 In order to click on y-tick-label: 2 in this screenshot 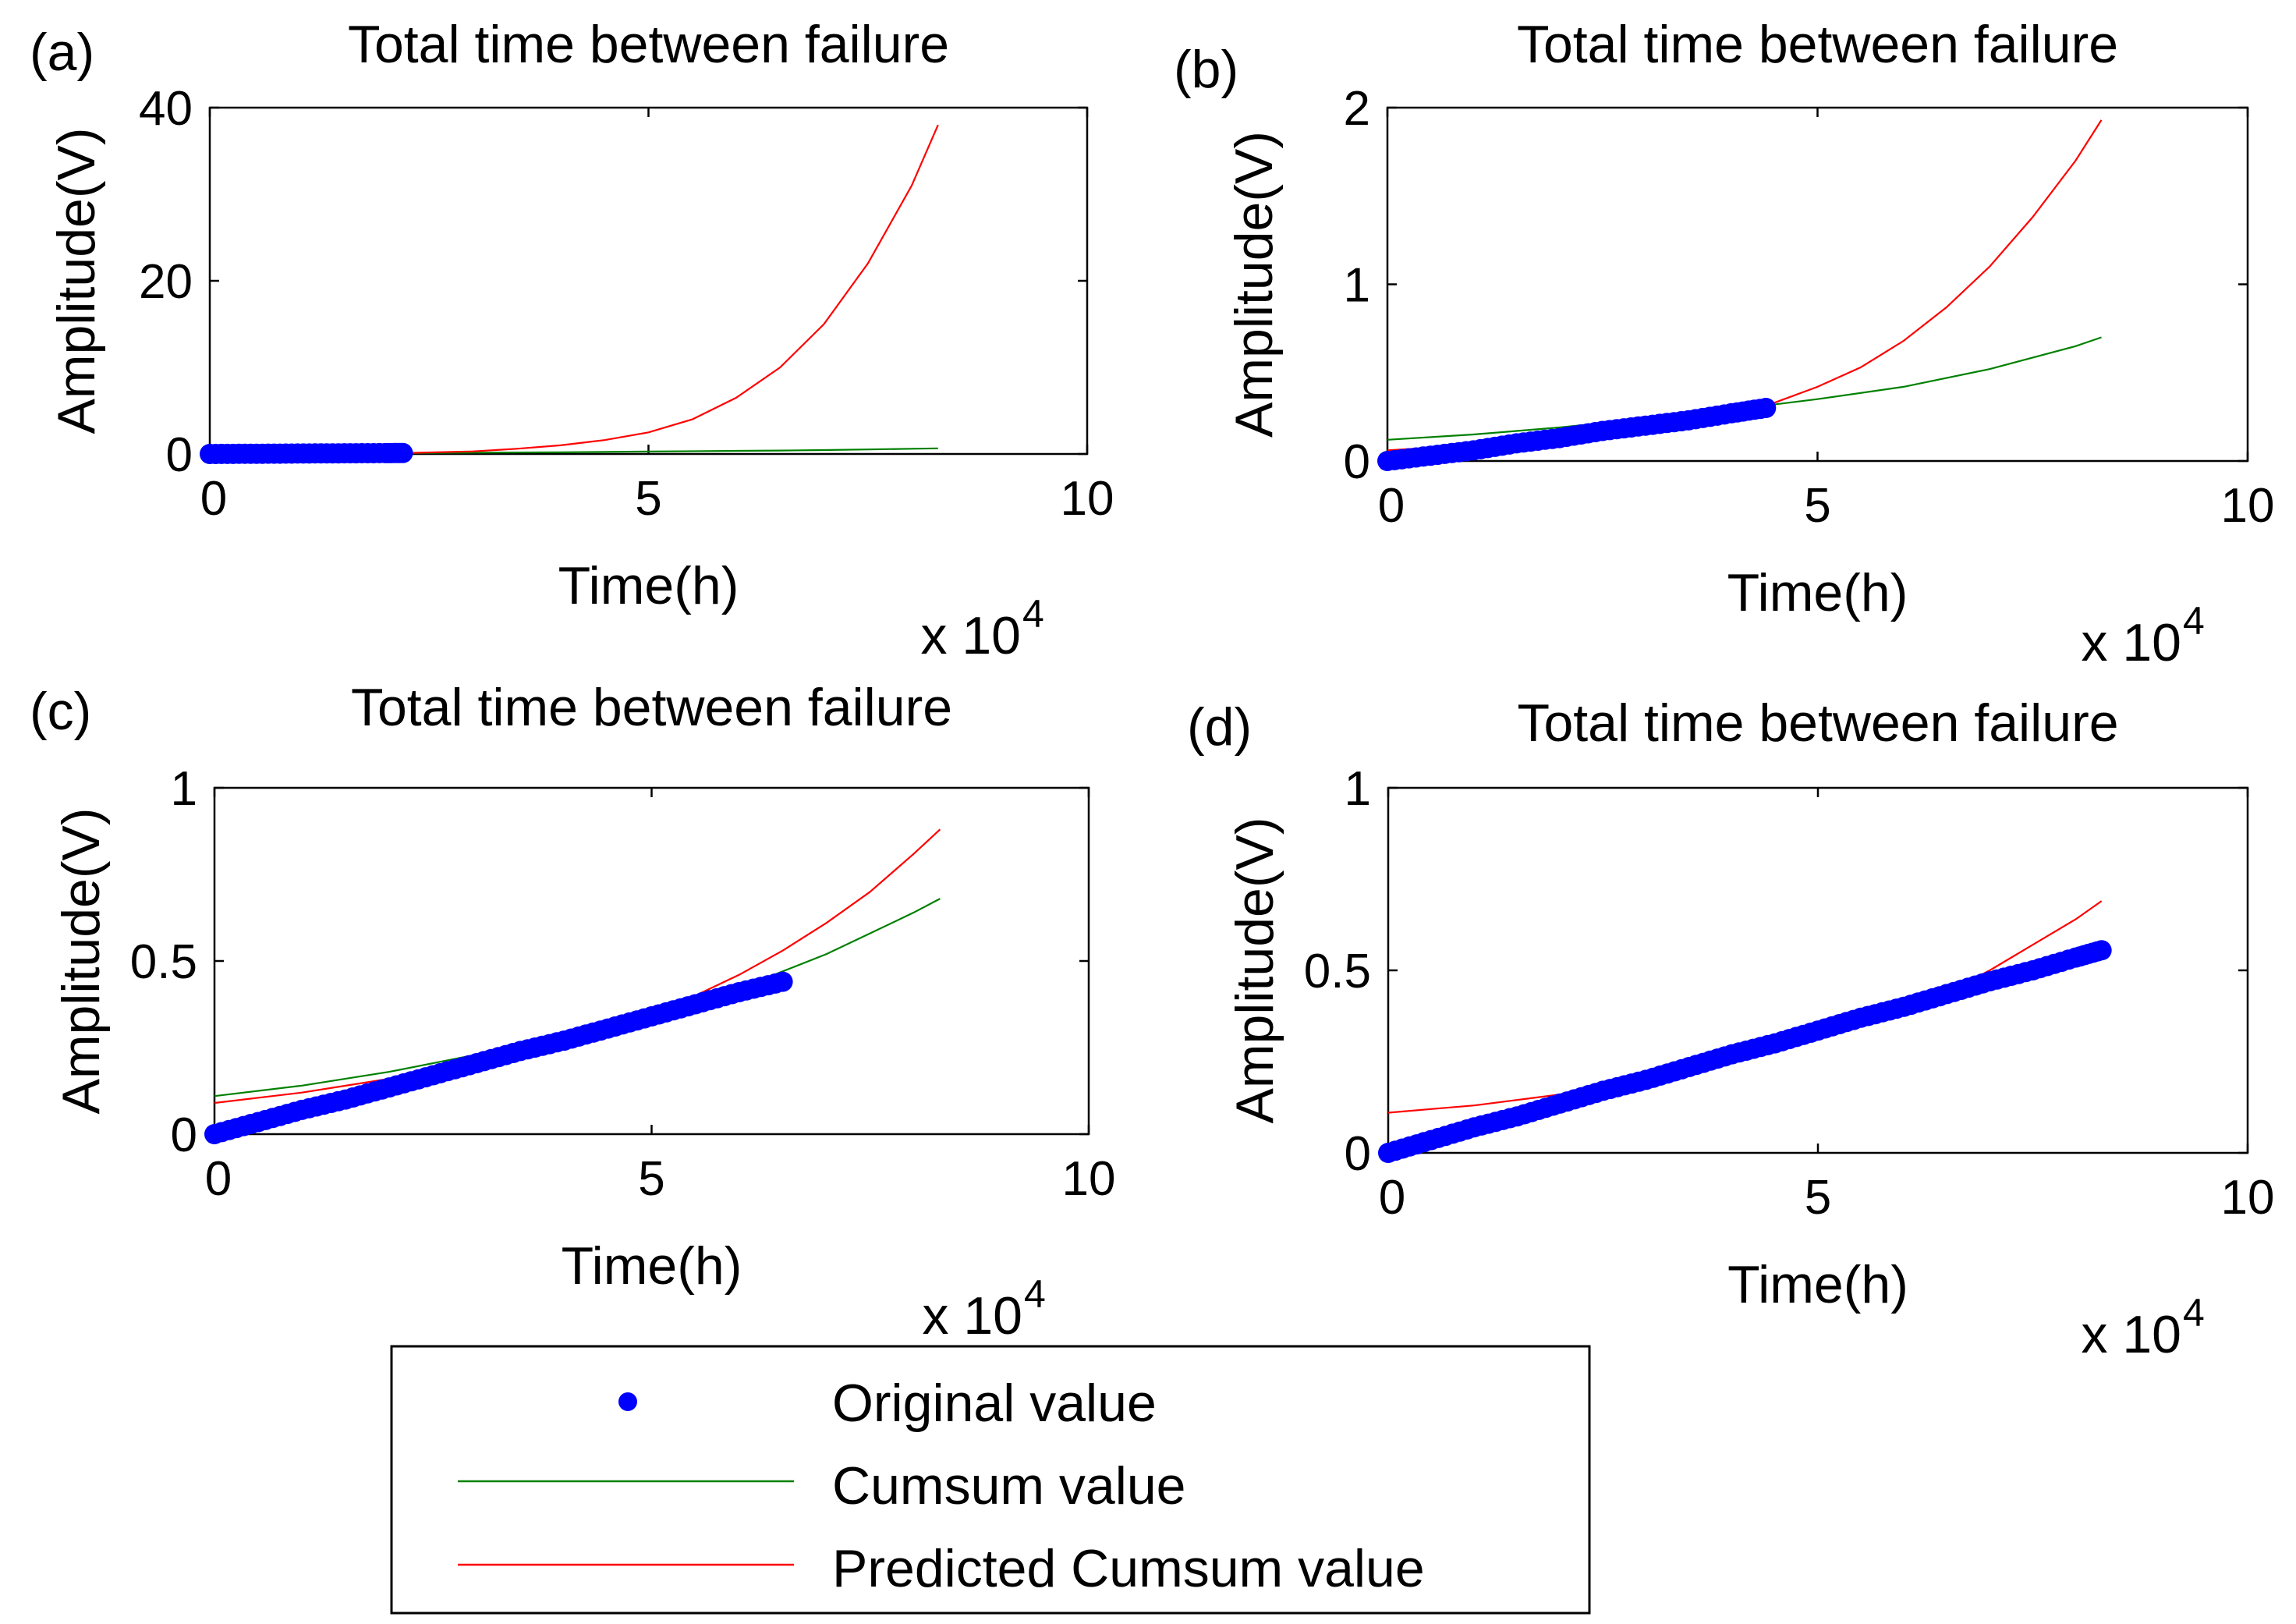, I will do `click(1357, 109)`.